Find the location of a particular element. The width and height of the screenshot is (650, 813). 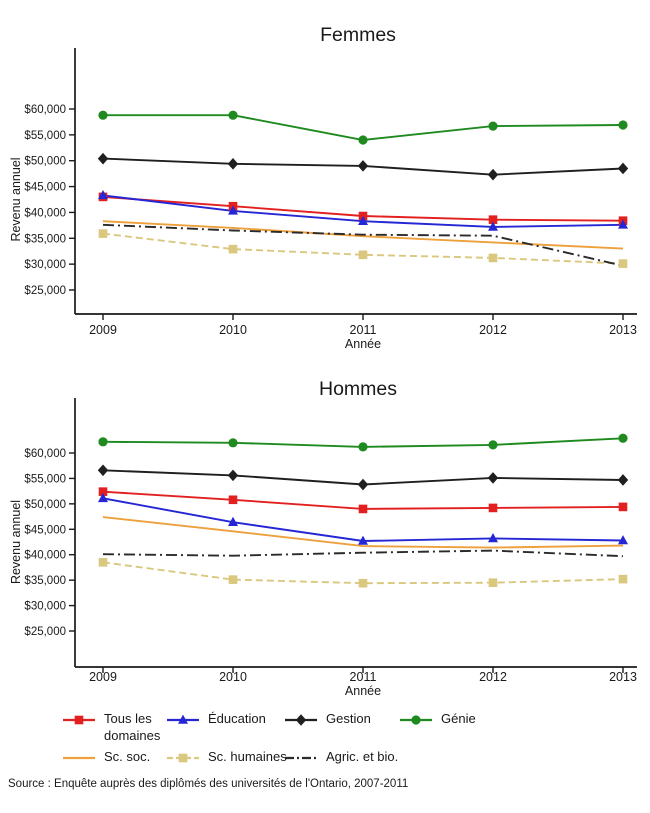

chart-title: Femmes is located at coordinates (358, 35).